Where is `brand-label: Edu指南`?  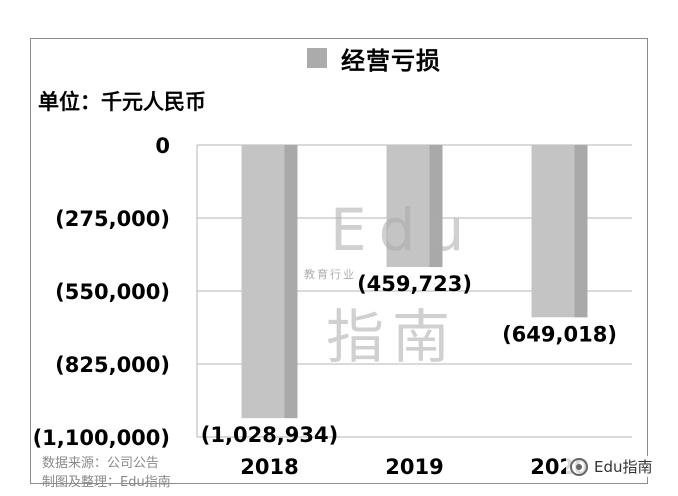
brand-label: Edu指南 is located at coordinates (623, 467).